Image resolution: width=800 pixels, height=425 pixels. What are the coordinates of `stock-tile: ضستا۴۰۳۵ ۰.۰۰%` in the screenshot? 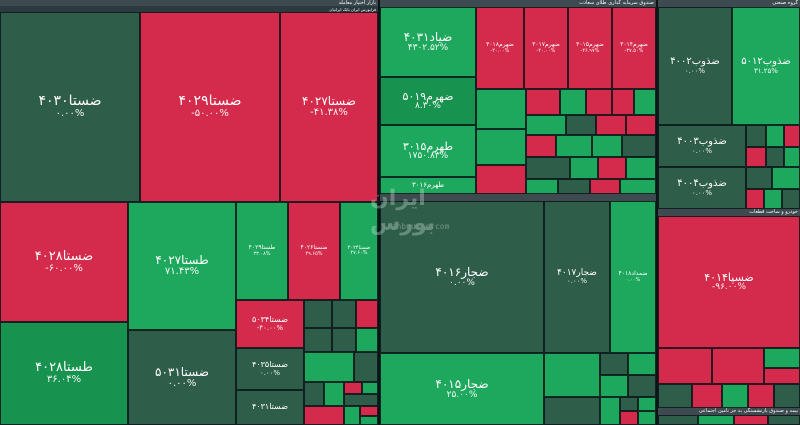 It's located at (270, 369).